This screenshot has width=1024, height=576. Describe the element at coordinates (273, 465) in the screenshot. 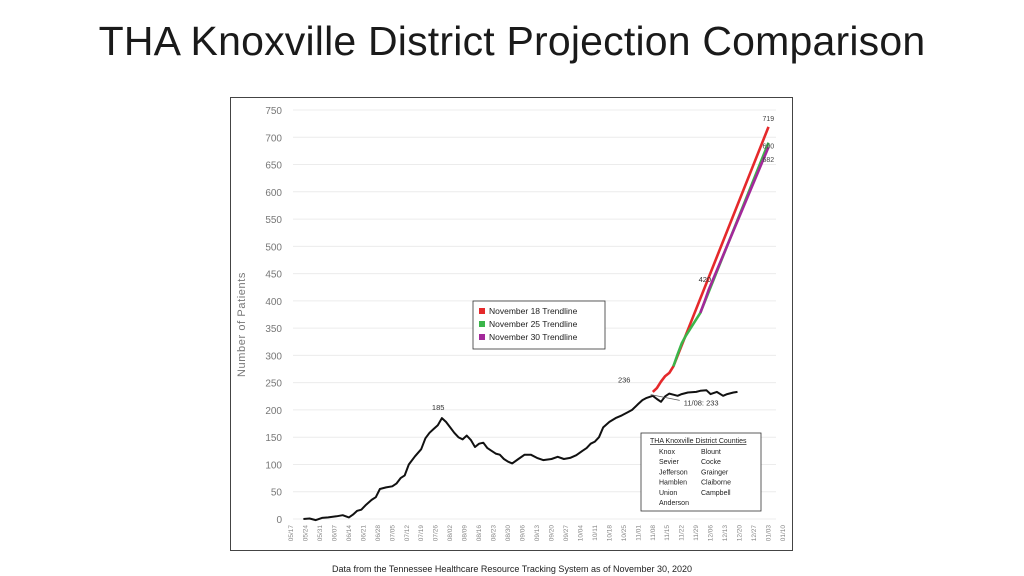

I see `y-tick-label: 100` at that location.